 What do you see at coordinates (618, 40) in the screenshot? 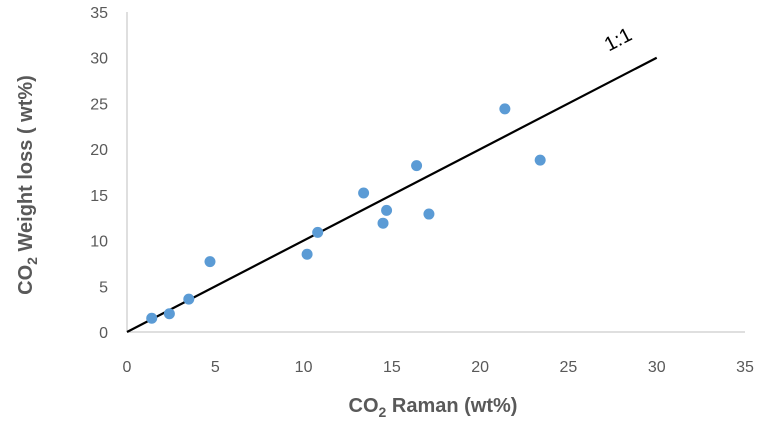
I see `reference-line-label: 1:1` at bounding box center [618, 40].